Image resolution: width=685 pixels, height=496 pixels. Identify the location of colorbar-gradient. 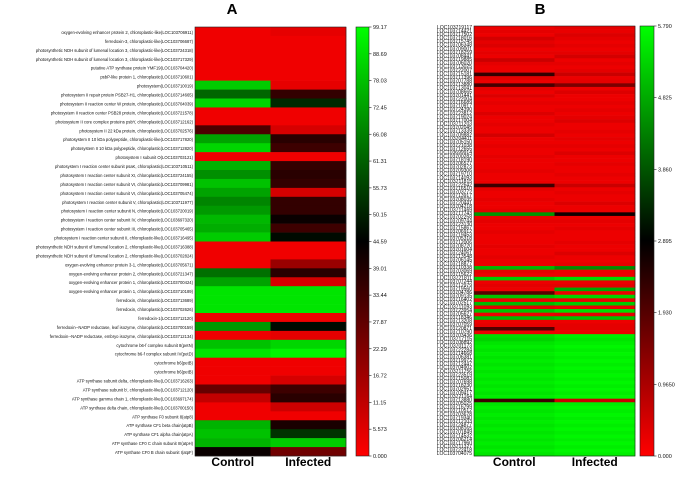
(647, 241).